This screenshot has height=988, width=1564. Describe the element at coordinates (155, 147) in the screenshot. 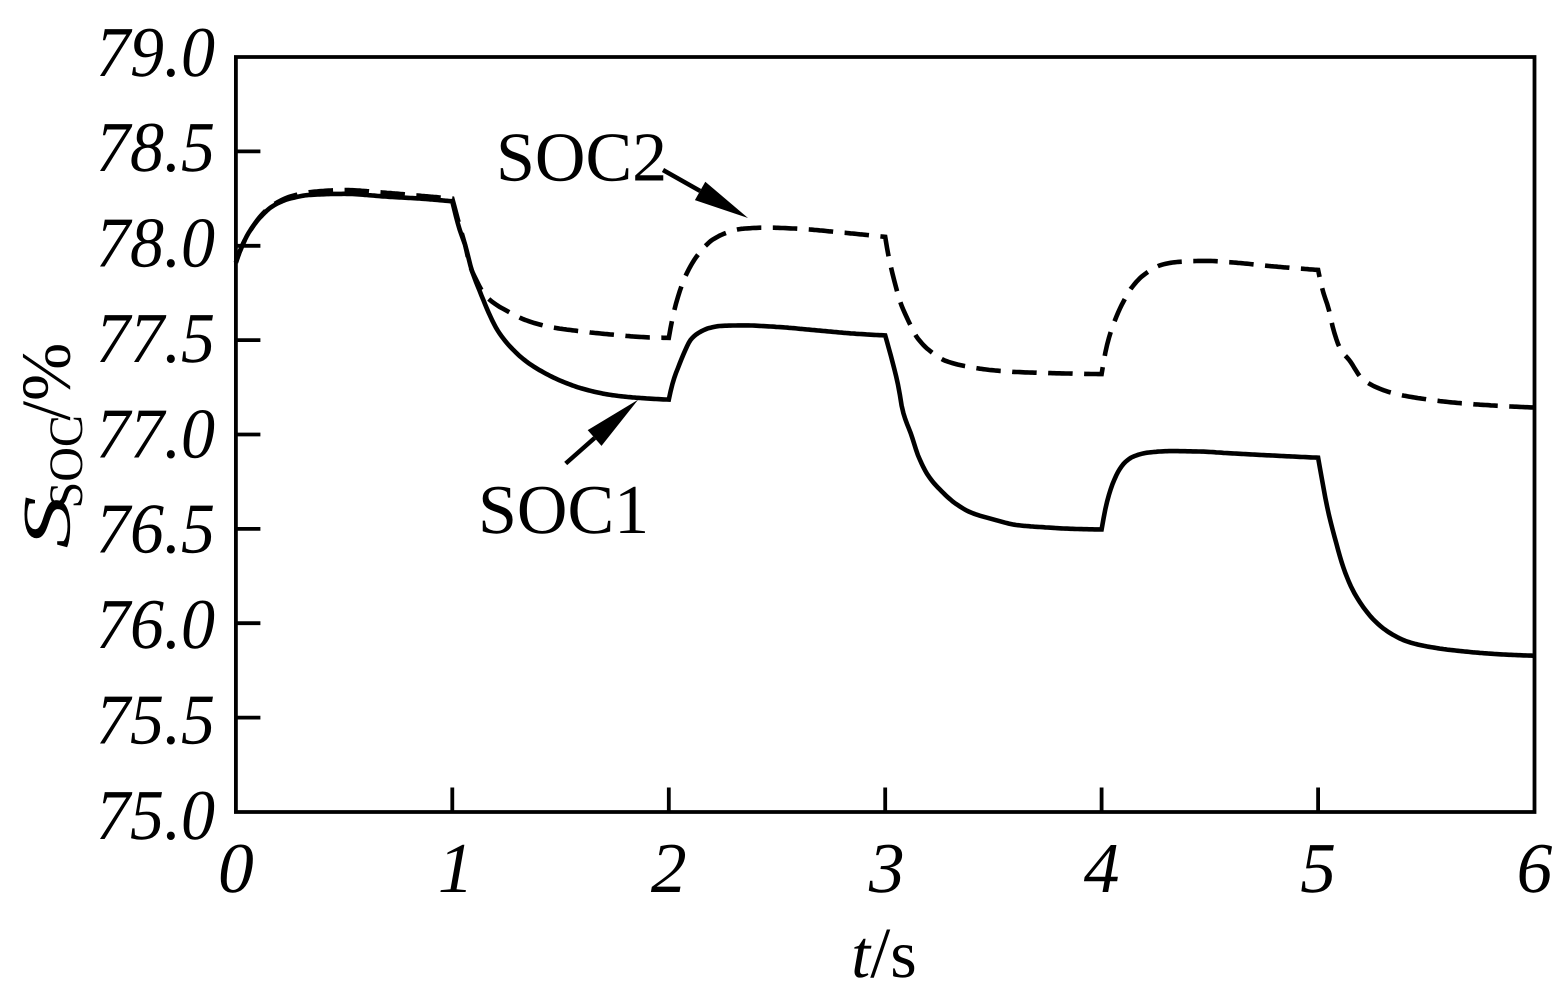

I see `svg-text: 78.5` at that location.